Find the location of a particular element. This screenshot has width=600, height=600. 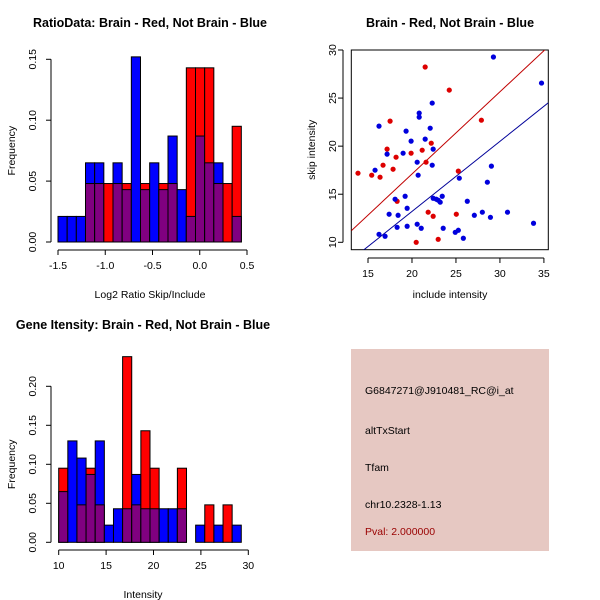

gene-name: Tfam is located at coordinates (377, 468).